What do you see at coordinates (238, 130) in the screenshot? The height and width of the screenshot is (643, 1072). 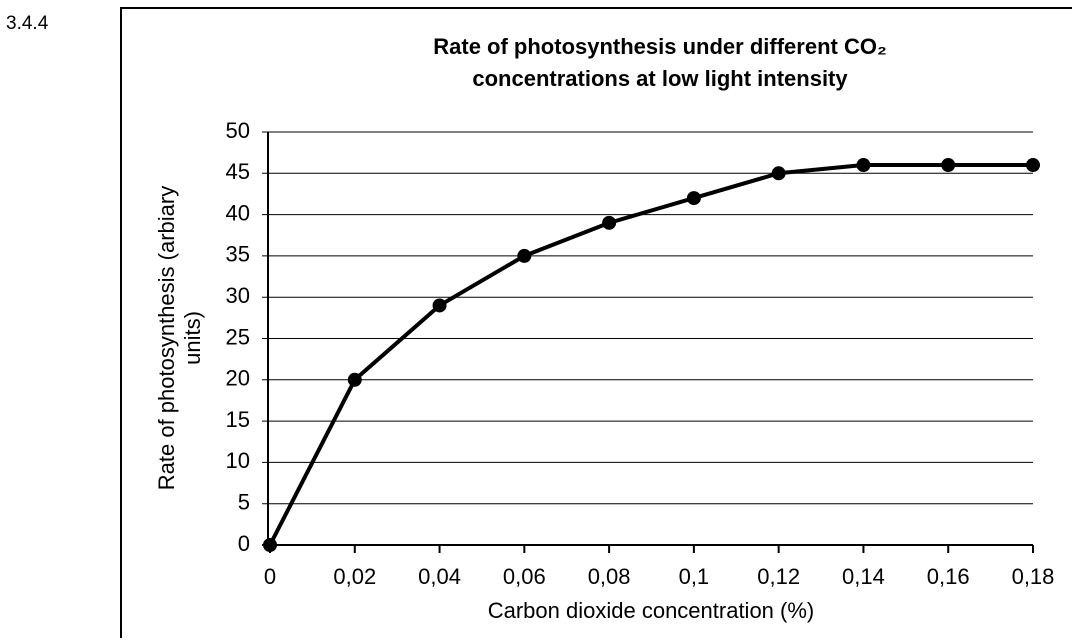 I see `y-tick-label: 50` at bounding box center [238, 130].